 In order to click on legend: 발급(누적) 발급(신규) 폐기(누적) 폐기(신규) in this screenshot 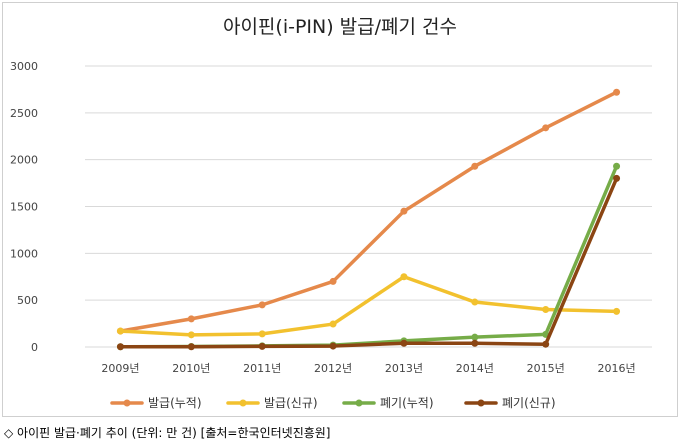, I will do `click(333, 403)`.